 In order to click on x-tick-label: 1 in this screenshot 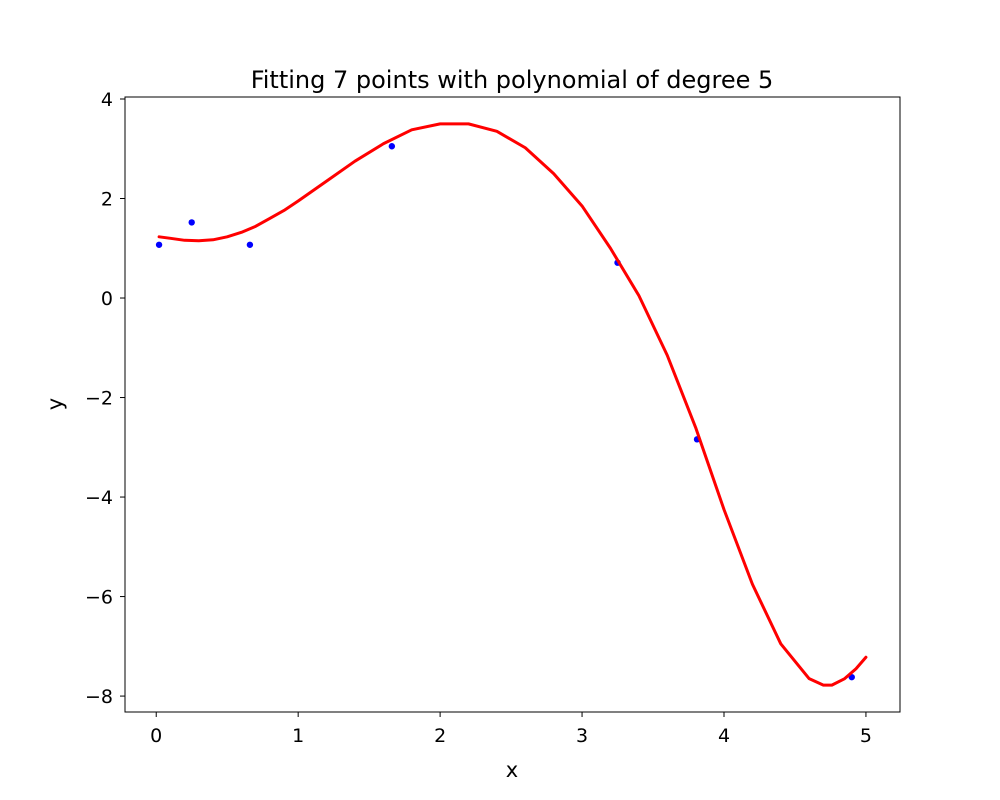, I will do `click(298, 736)`.